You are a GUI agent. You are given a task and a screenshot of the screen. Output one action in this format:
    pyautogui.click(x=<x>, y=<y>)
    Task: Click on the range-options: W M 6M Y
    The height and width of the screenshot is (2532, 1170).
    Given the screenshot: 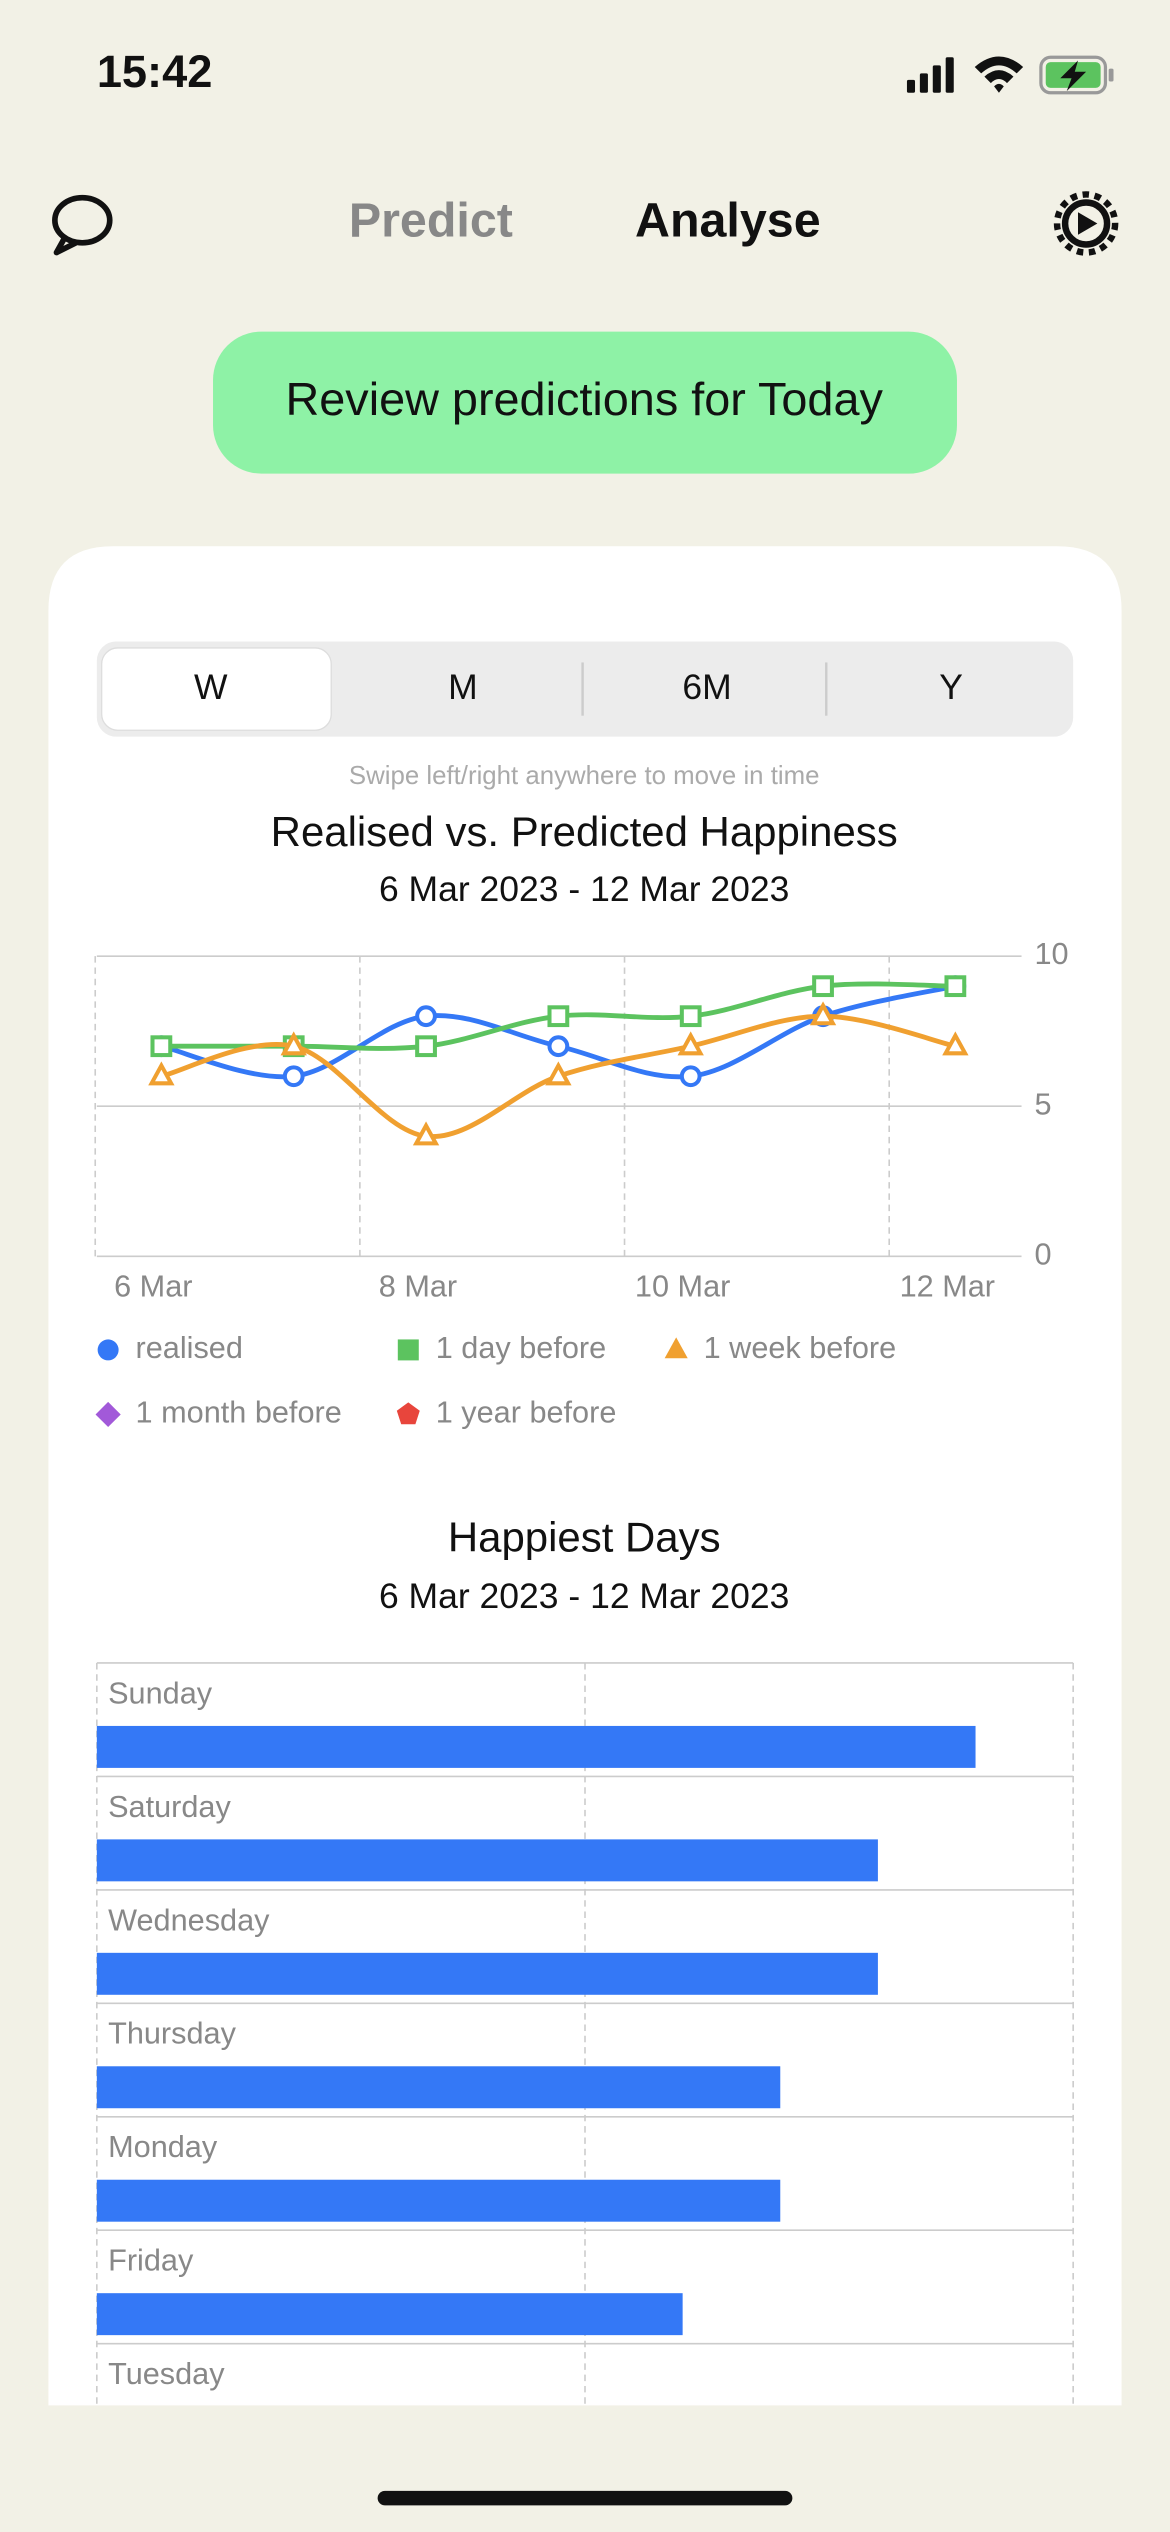 What is the action you would take?
    pyautogui.click(x=532, y=689)
    